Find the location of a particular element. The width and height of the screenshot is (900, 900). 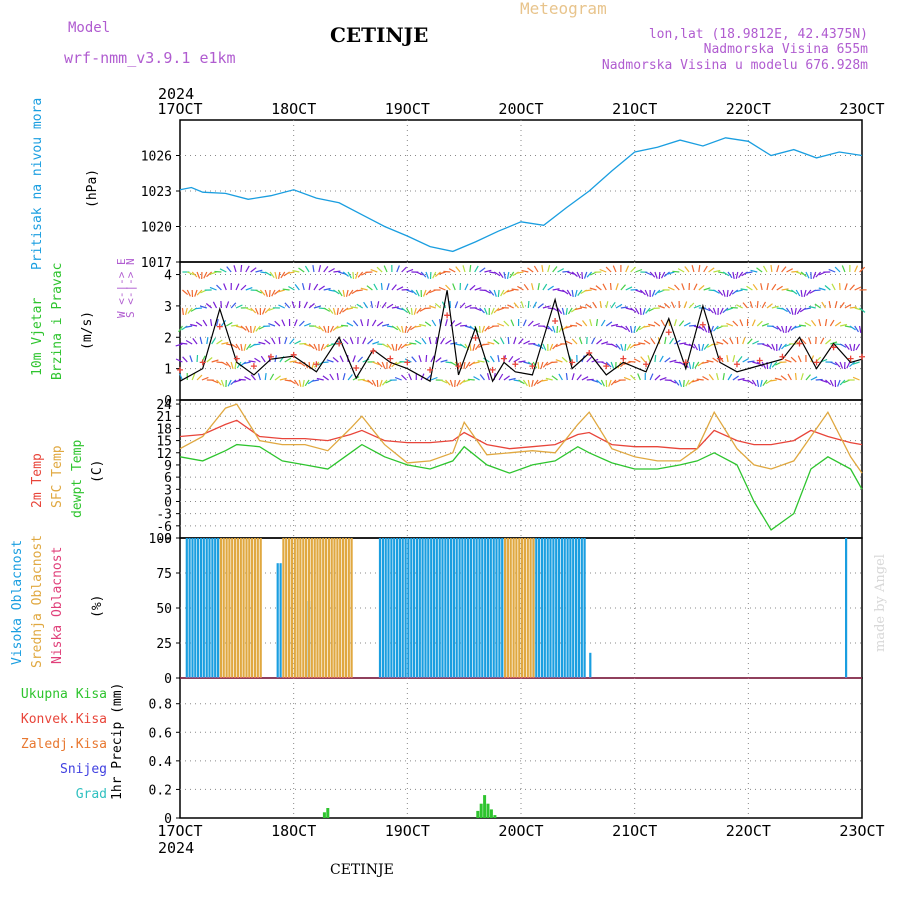

wind-gust-marker is located at coordinates (430, 369).